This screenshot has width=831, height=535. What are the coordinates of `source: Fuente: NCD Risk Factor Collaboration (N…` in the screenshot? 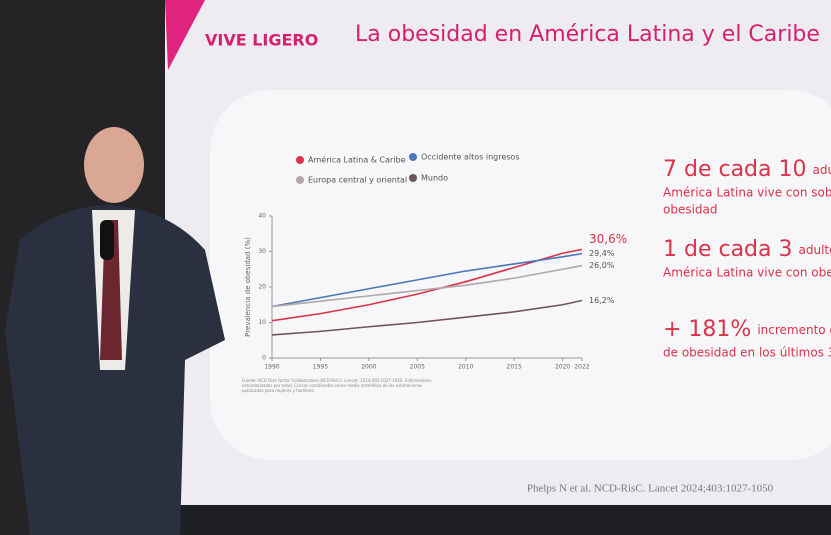 It's located at (337, 385).